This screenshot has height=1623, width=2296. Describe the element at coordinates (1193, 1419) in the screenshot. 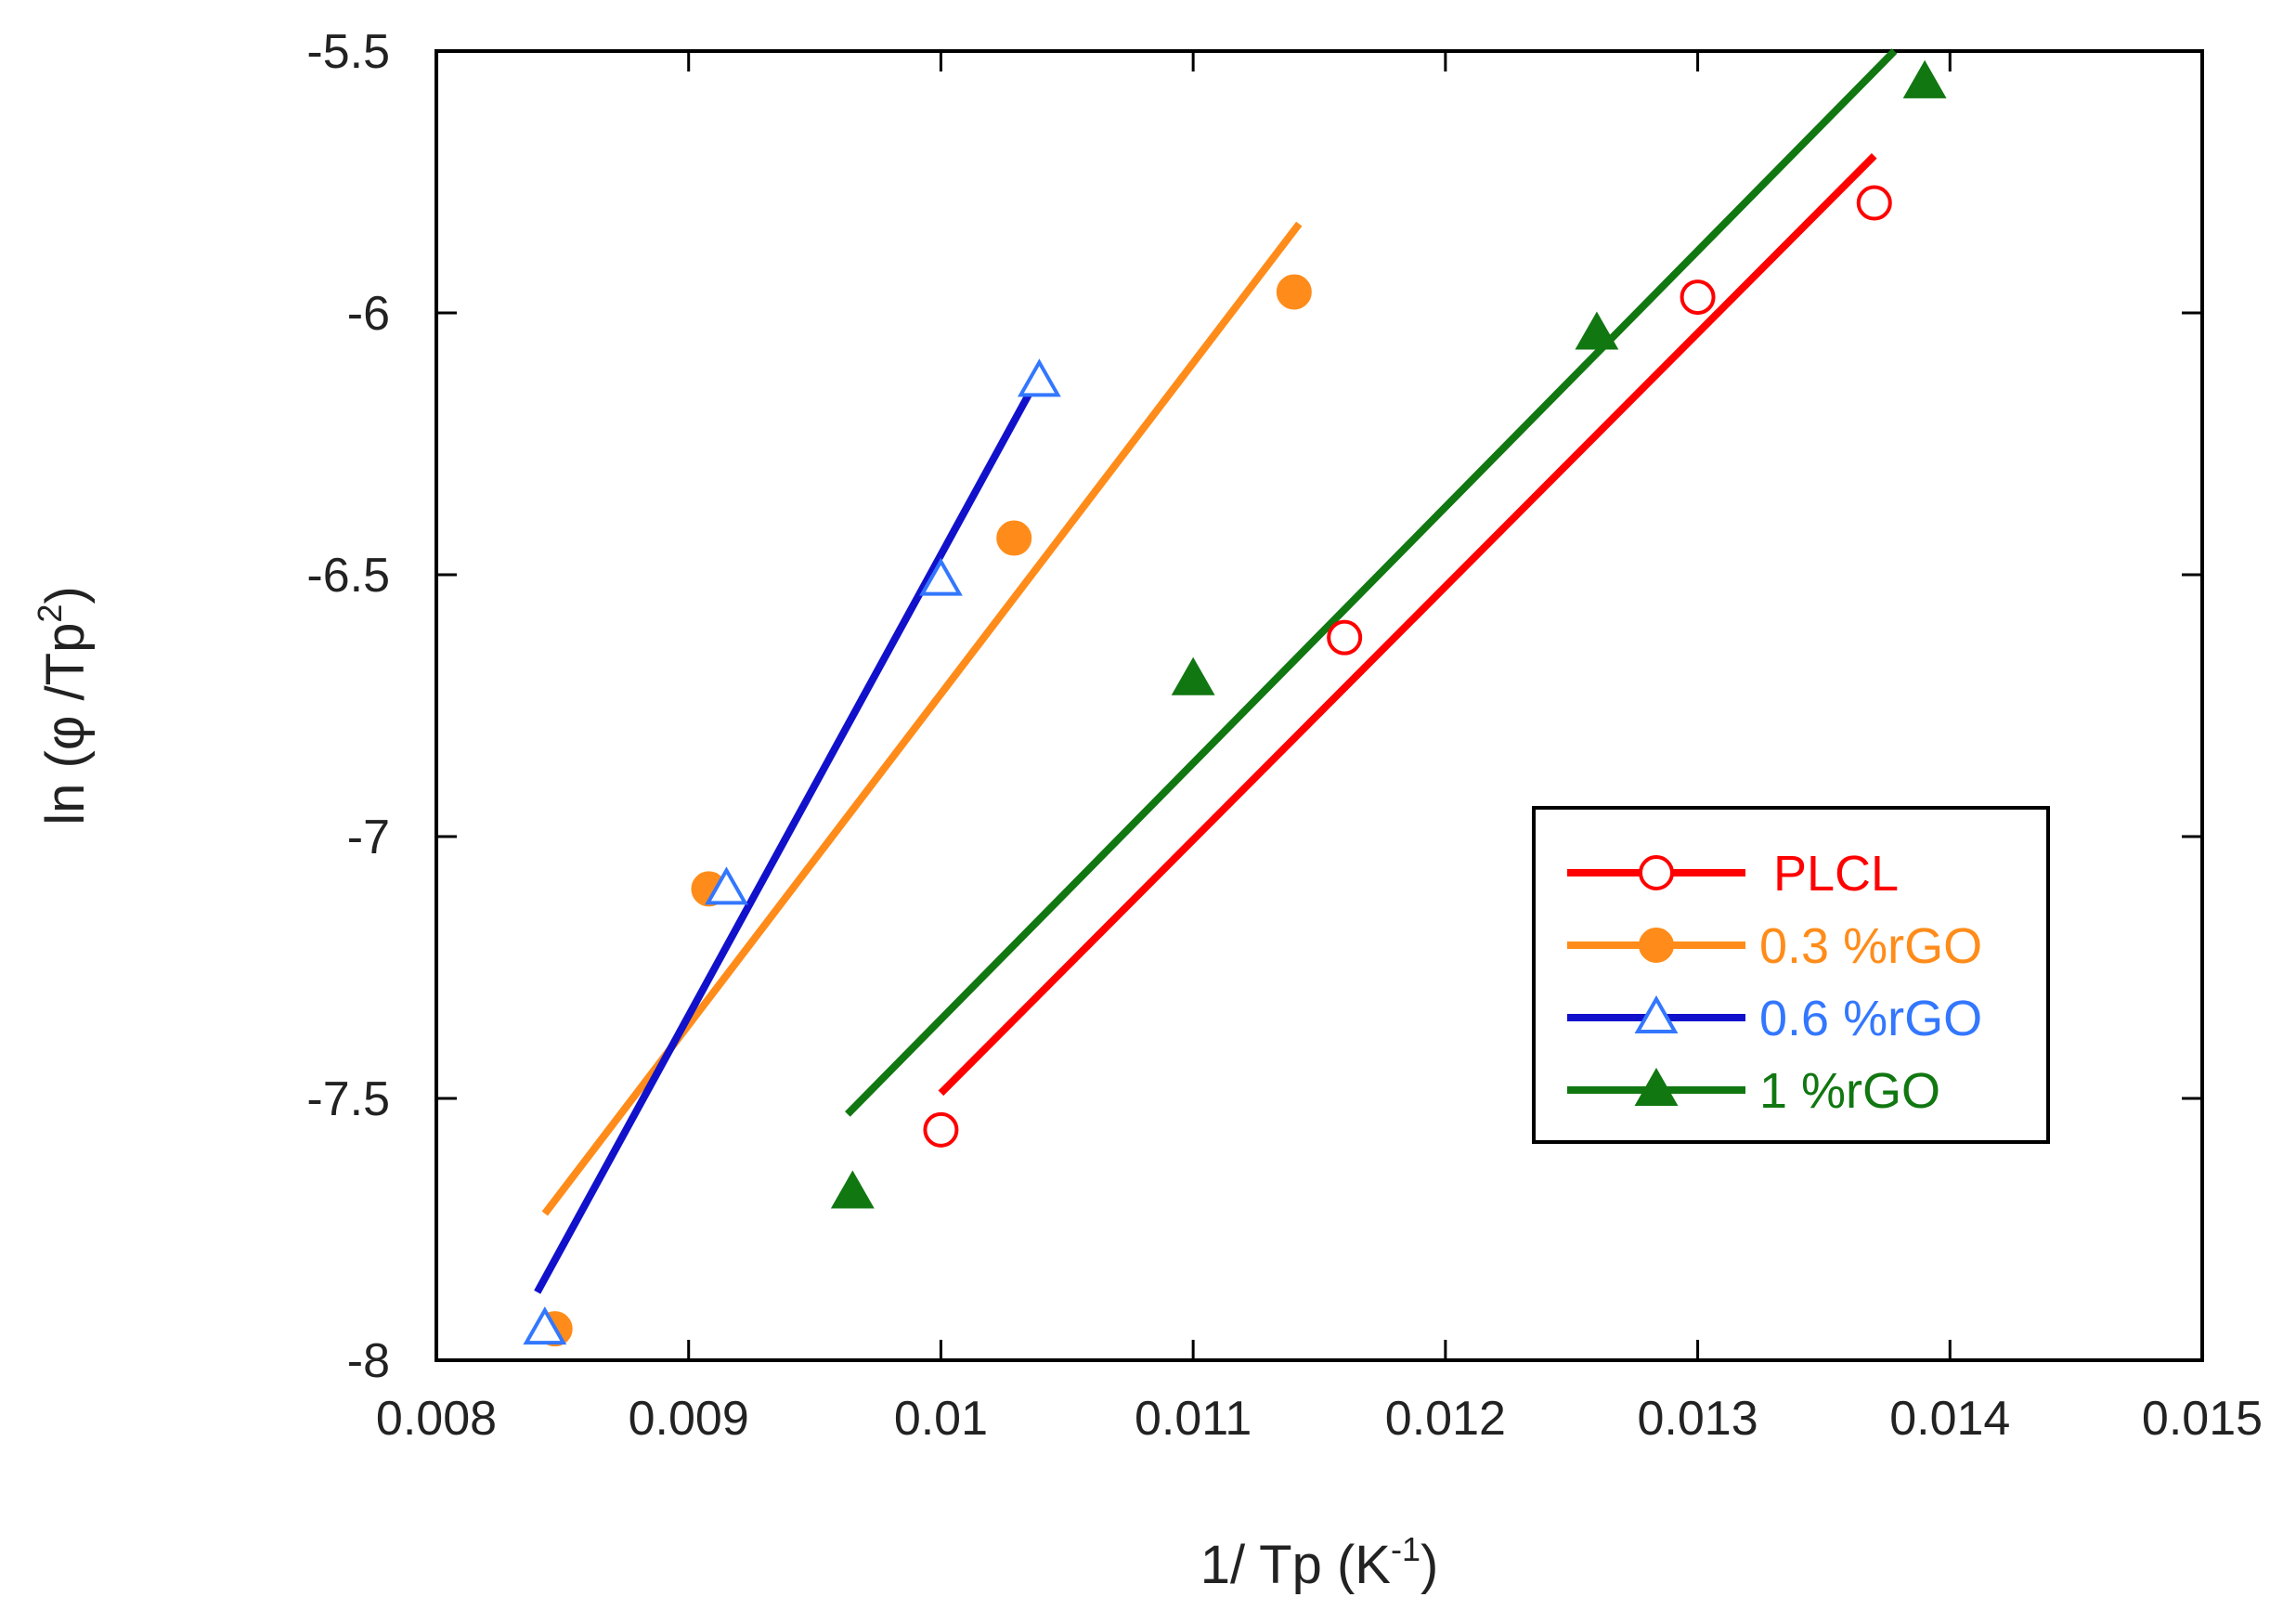

I see `x-tick-label: 0.011` at that location.